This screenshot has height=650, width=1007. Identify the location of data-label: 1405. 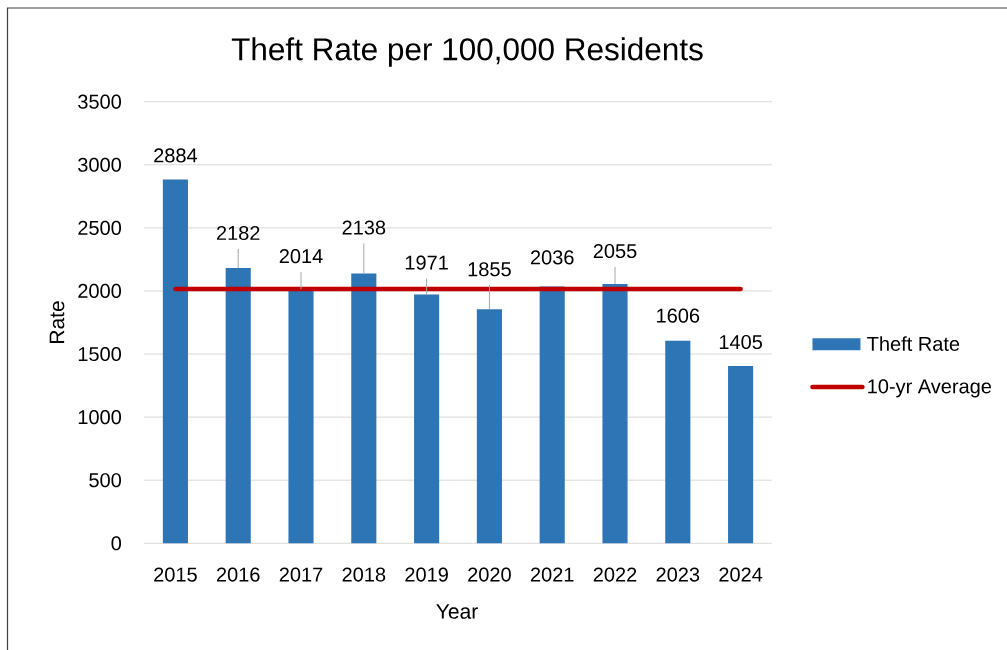
(741, 342).